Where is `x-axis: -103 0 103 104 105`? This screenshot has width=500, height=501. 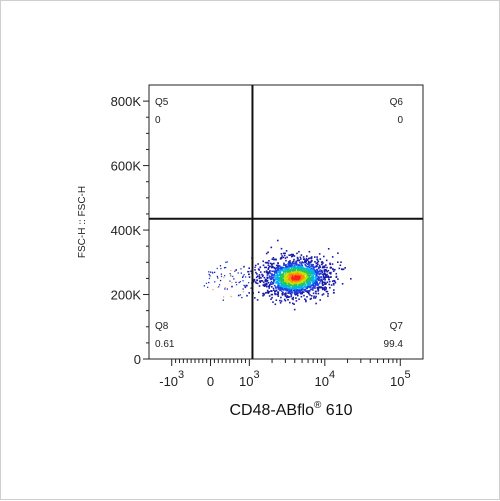 x-axis: -103 0 103 104 105 is located at coordinates (285, 374).